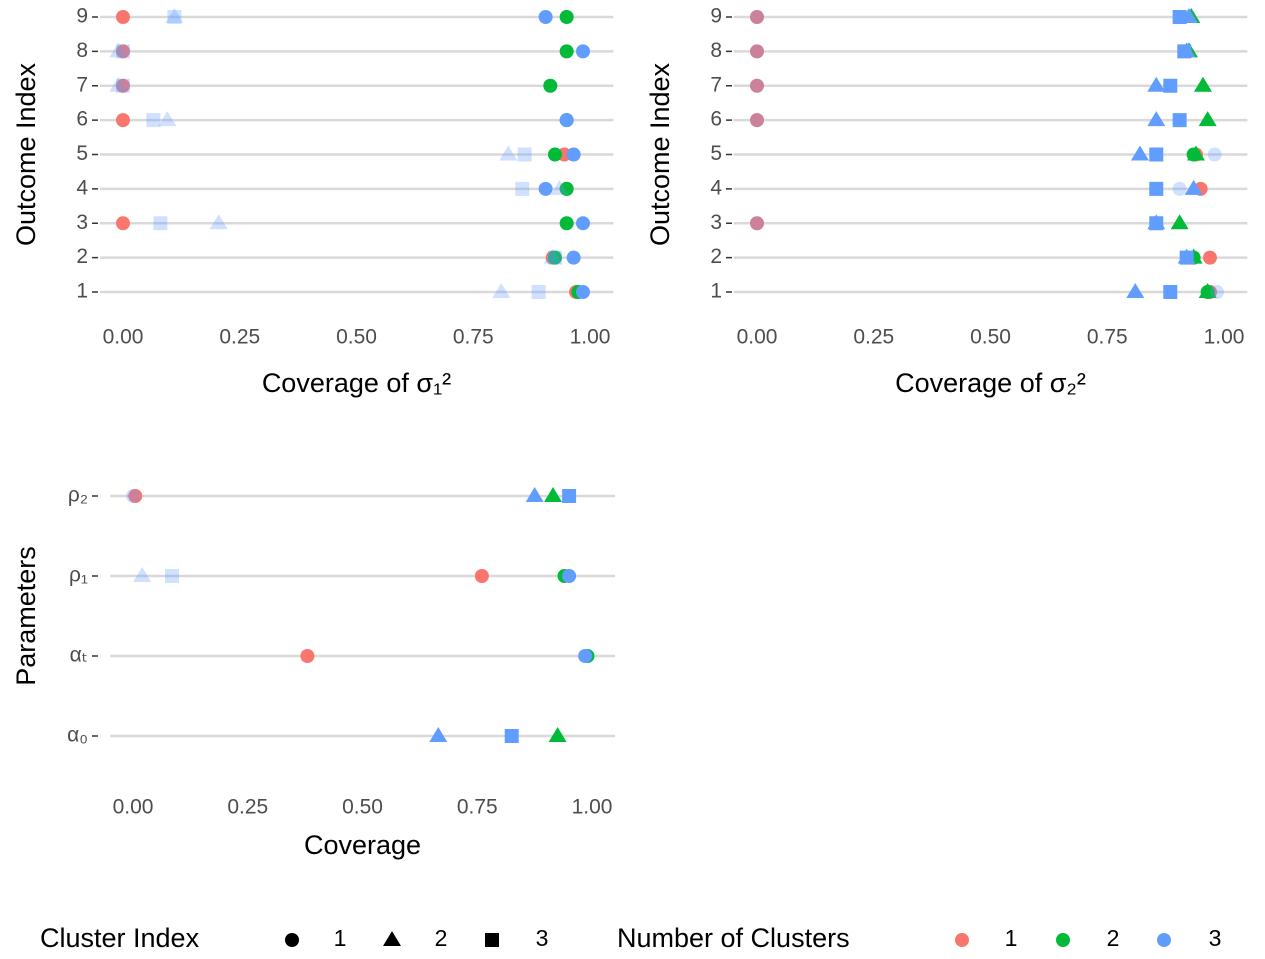 The image size is (1265, 959). What do you see at coordinates (120, 938) in the screenshot?
I see `legend-title: Cluster Index` at bounding box center [120, 938].